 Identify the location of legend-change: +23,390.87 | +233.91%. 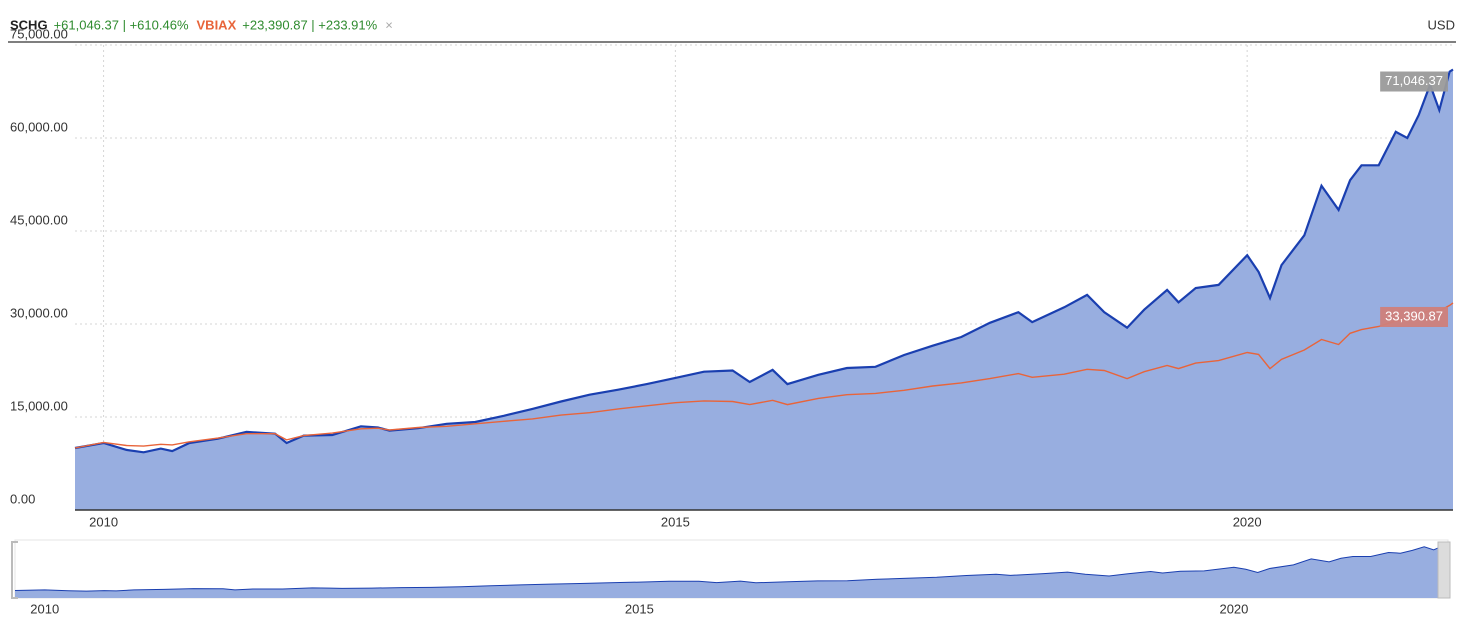
(309, 24).